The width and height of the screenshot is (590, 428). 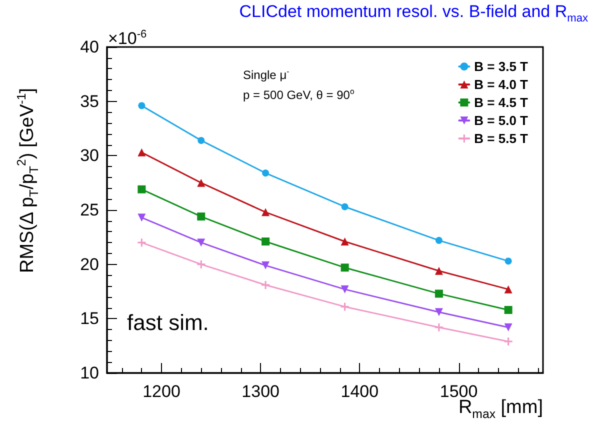 What do you see at coordinates (89, 210) in the screenshot?
I see `y-tick-label: 25` at bounding box center [89, 210].